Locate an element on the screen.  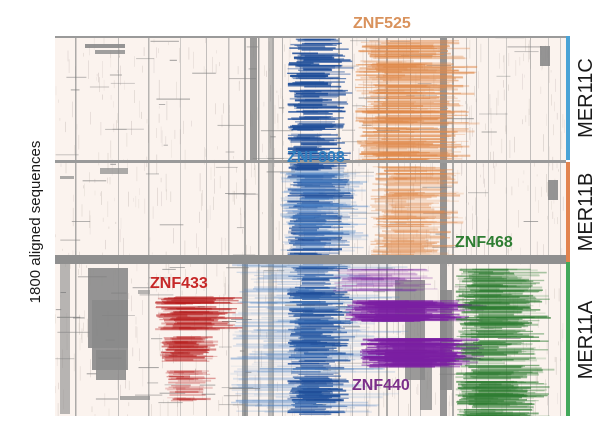
znf-label-znf468: ZNF468 is located at coordinates (484, 242).